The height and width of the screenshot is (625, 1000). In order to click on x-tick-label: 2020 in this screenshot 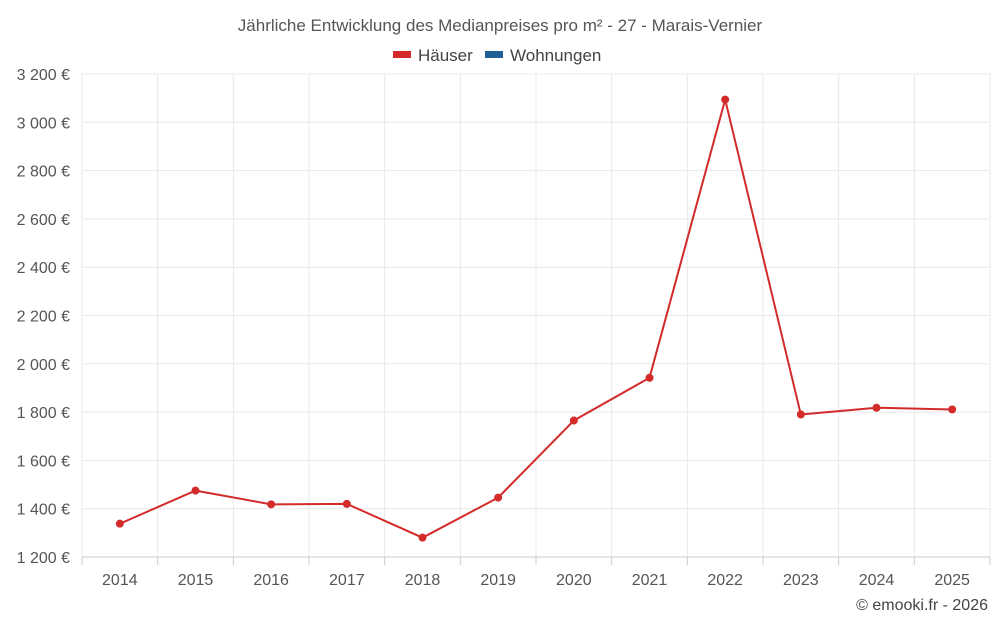, I will do `click(574, 580)`.